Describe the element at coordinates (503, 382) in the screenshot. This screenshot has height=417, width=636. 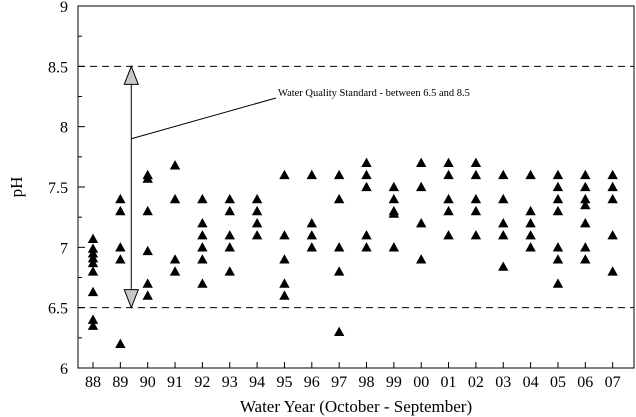
I see `x-tick-label: 03` at that location.